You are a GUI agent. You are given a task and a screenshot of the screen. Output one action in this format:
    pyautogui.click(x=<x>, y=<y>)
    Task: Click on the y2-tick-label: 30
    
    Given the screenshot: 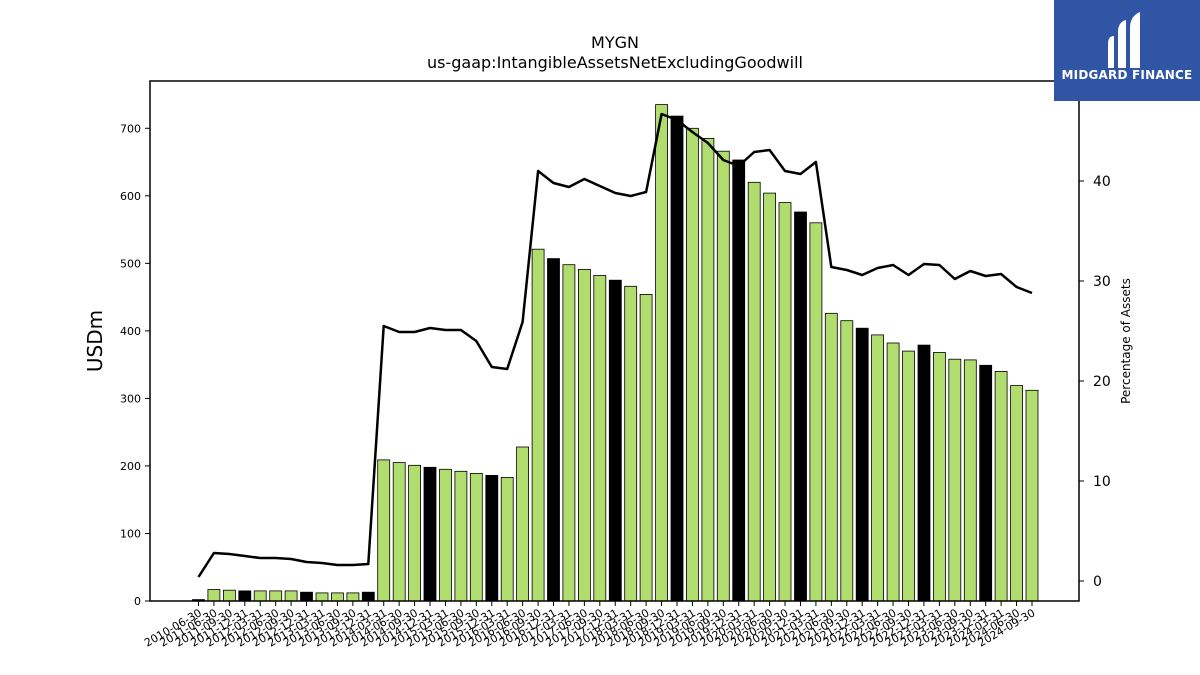 What is the action you would take?
    pyautogui.click(x=1102, y=282)
    